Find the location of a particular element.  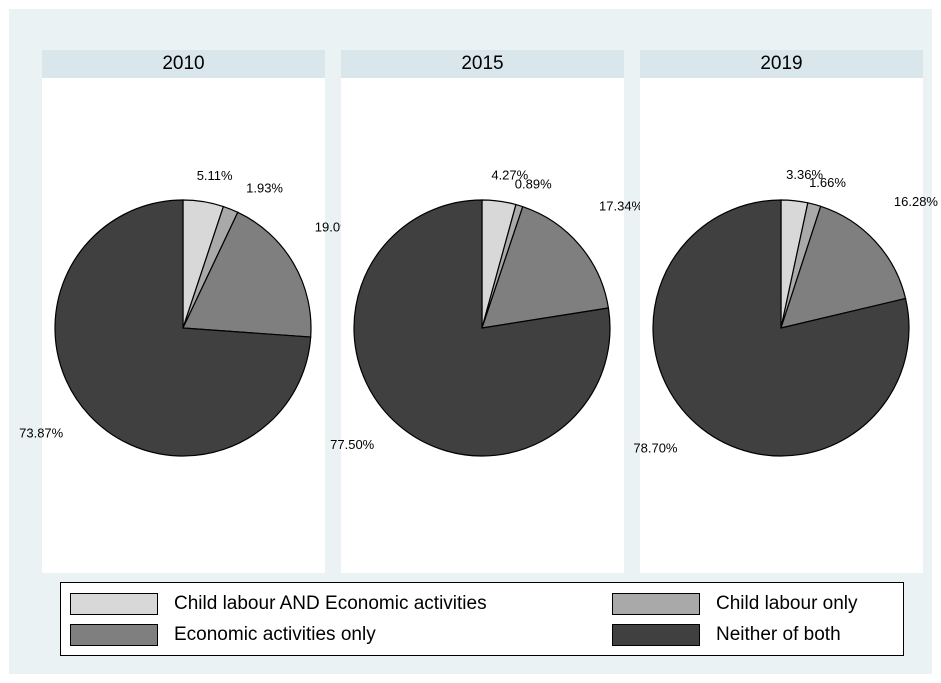

slice-label: 73.87% is located at coordinates (41, 433).